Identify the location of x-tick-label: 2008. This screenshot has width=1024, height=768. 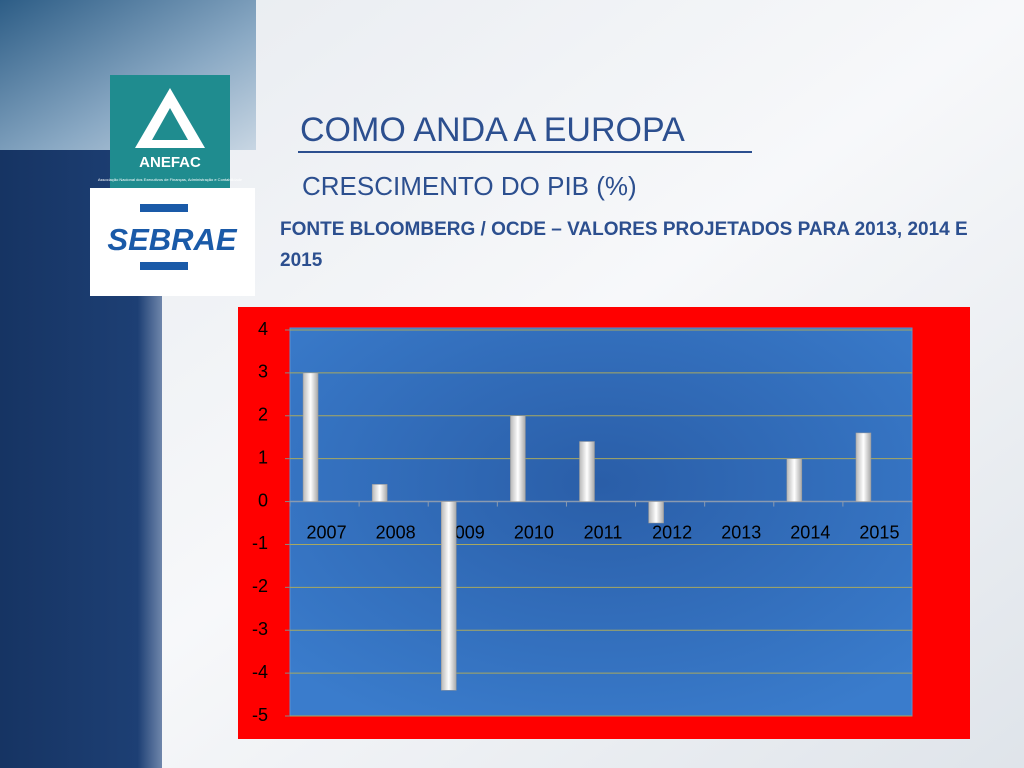
(396, 532).